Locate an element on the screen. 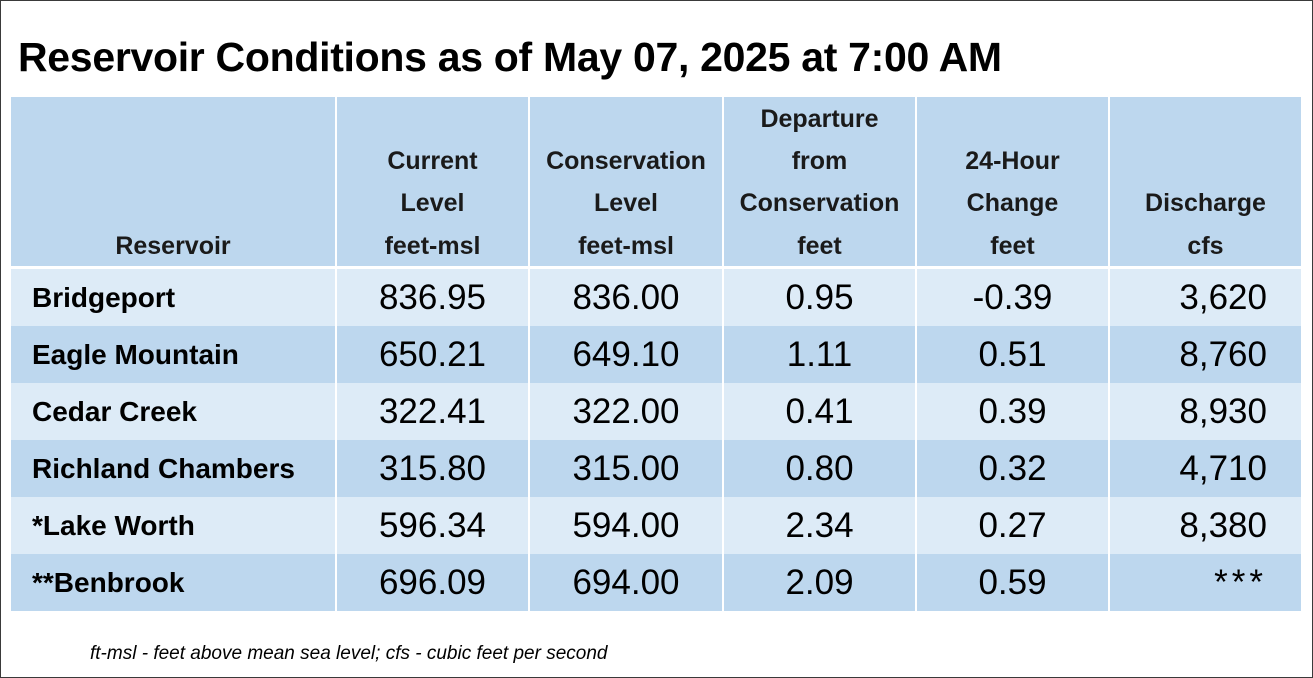 Image resolution: width=1313 pixels, height=678 pixels. reservoir-name: Richland Chambers is located at coordinates (174, 468).